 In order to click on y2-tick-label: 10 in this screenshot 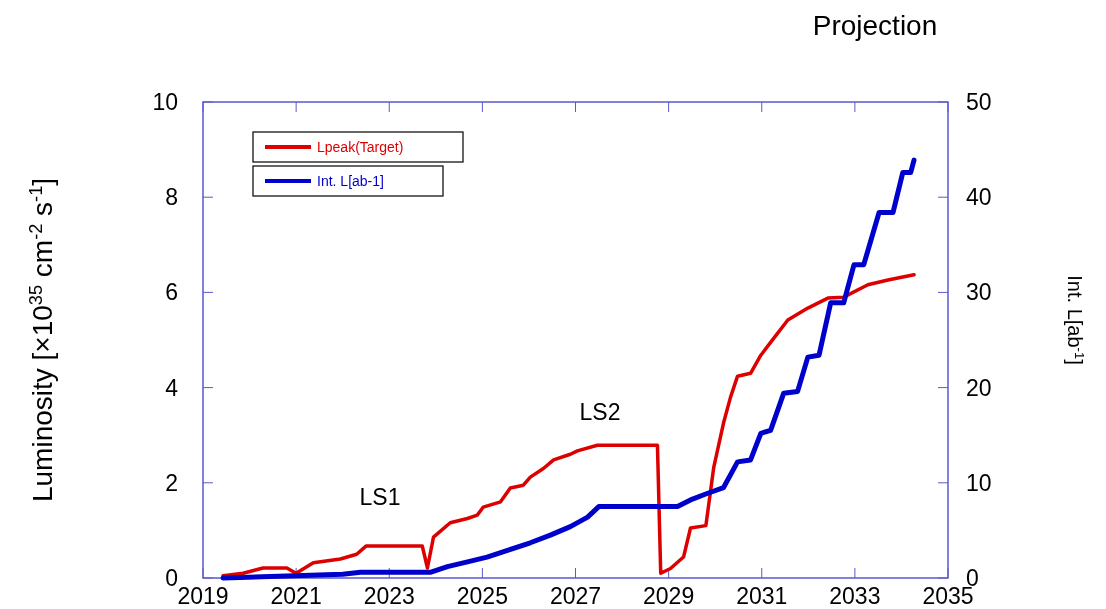, I will do `click(979, 482)`.